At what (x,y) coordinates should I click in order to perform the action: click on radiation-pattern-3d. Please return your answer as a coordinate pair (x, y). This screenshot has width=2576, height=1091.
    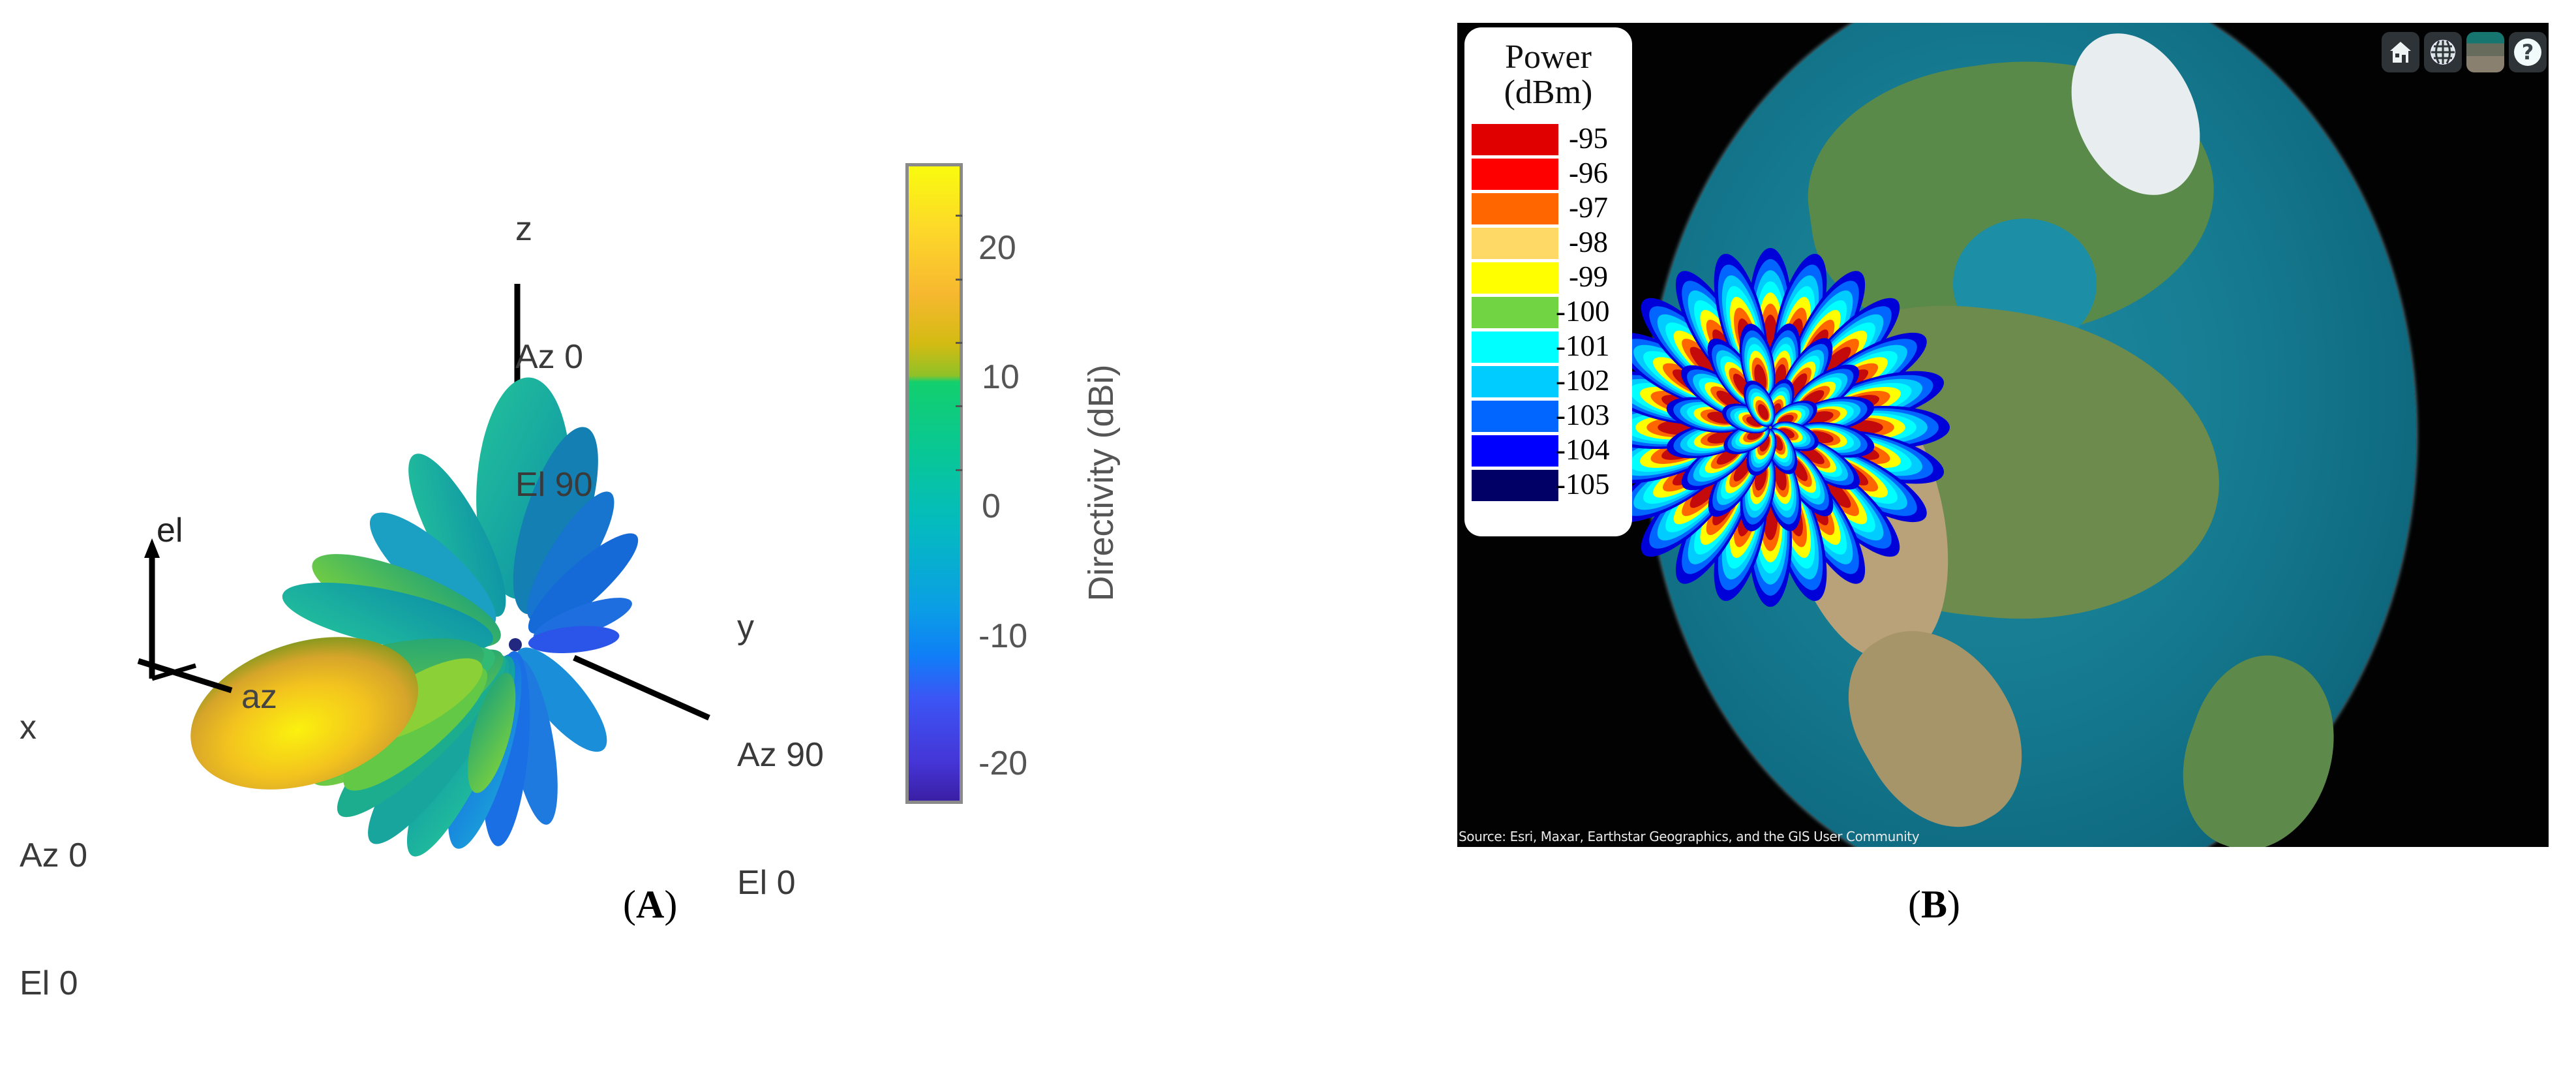
    Looking at the image, I should click on (424, 570).